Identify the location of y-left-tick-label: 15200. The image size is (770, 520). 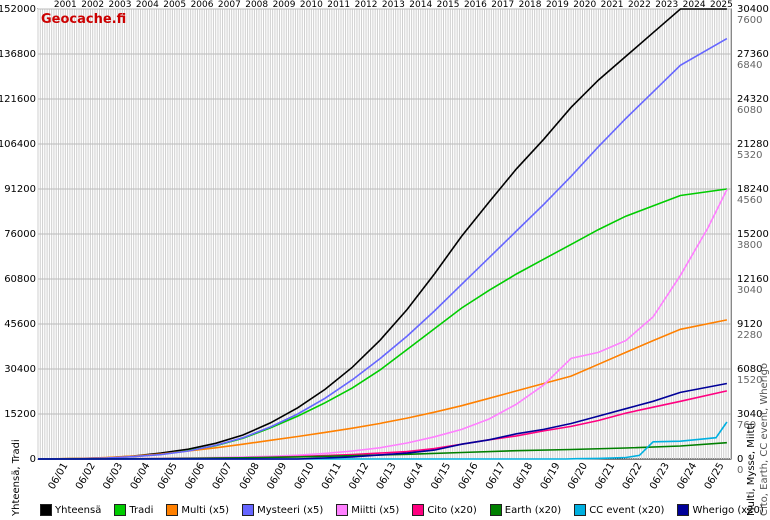
(20, 414).